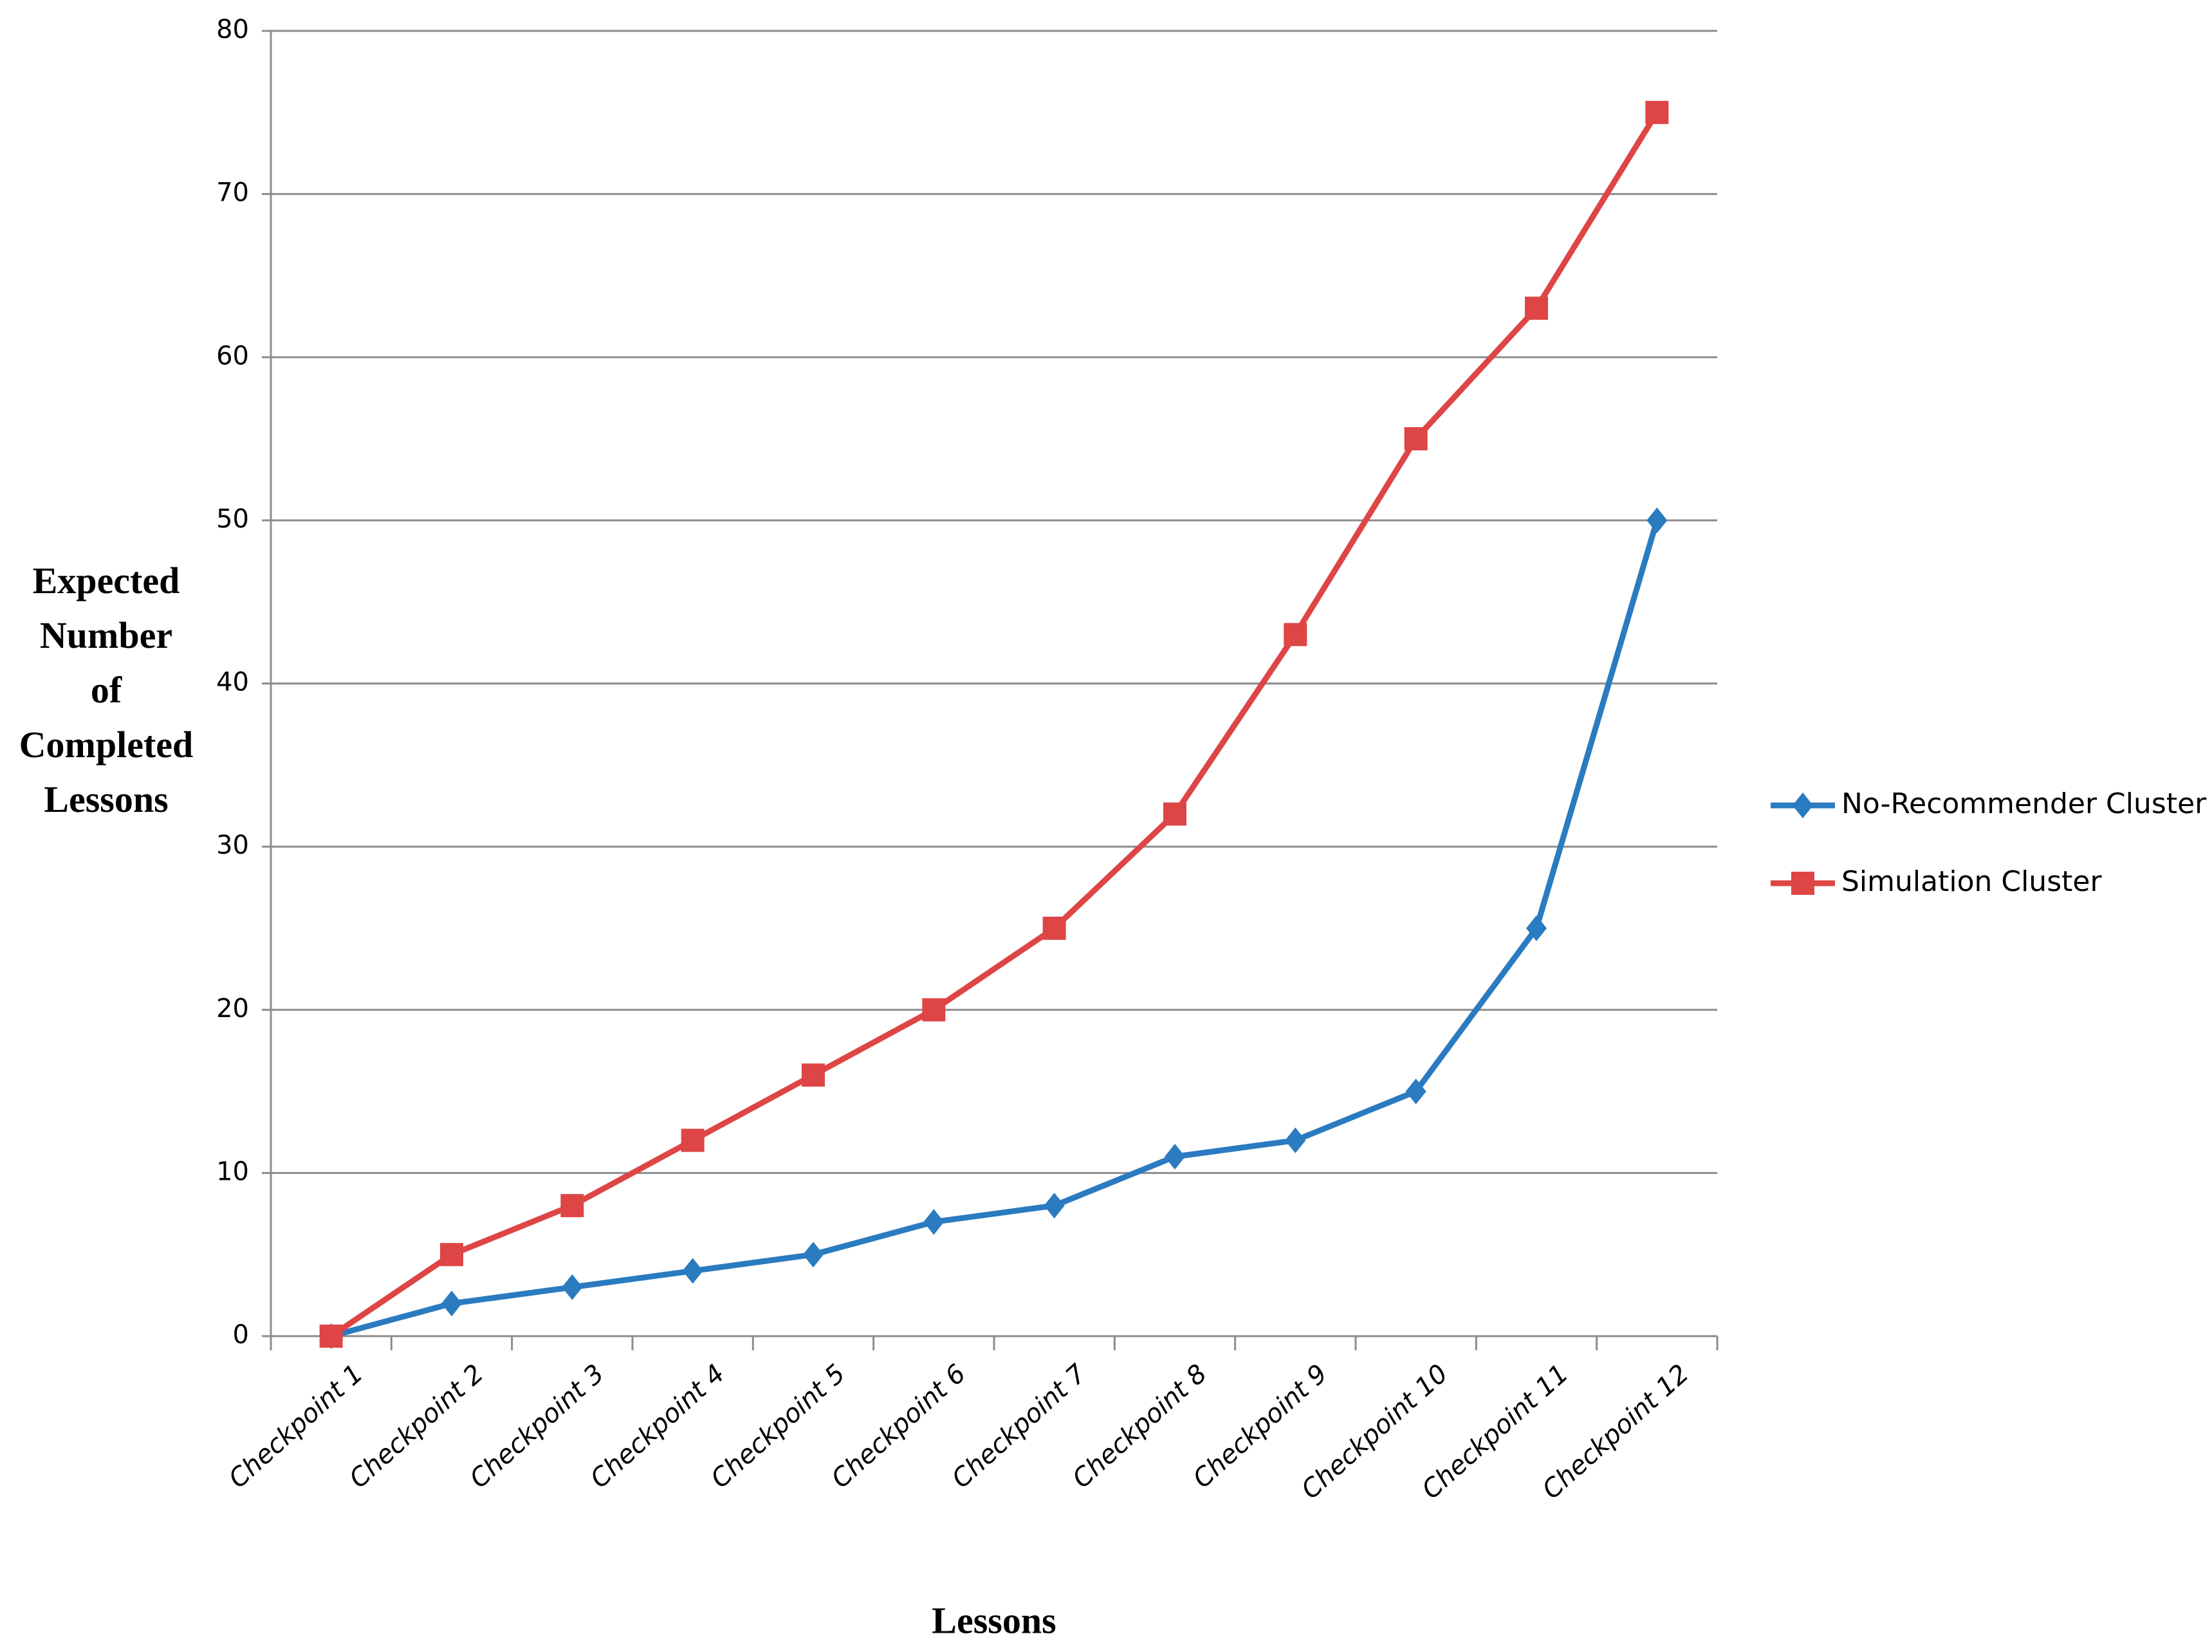 The width and height of the screenshot is (2212, 1652). I want to click on y-tick-label: 80, so click(232, 29).